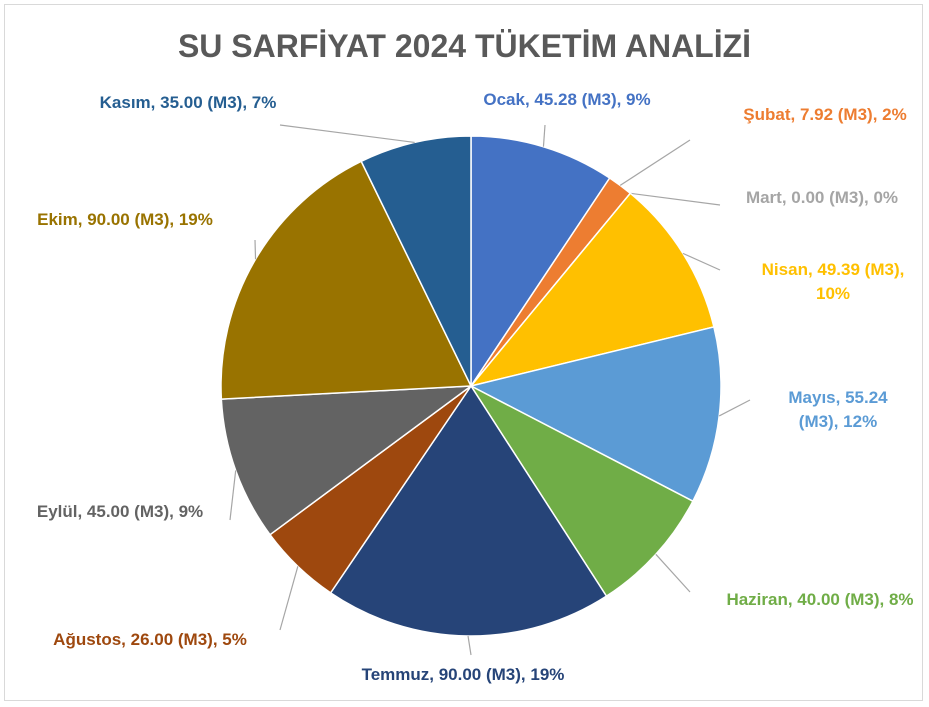 The width and height of the screenshot is (929, 707). What do you see at coordinates (120, 511) in the screenshot?
I see `data-label: Eylül, 45.00 (M3), 9%` at bounding box center [120, 511].